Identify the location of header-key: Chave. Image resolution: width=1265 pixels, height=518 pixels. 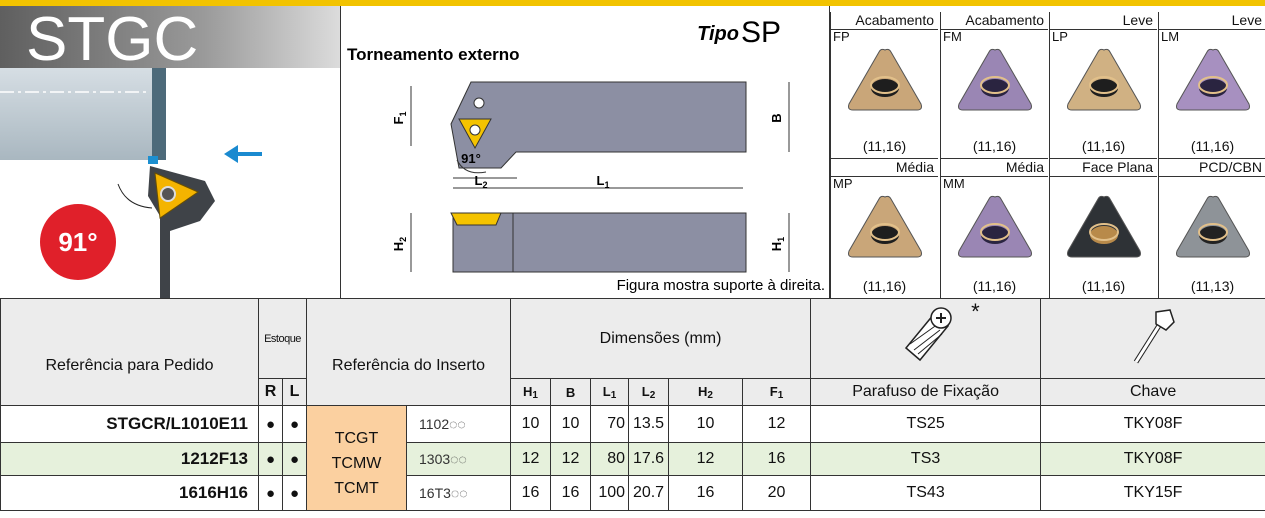
(1152, 392).